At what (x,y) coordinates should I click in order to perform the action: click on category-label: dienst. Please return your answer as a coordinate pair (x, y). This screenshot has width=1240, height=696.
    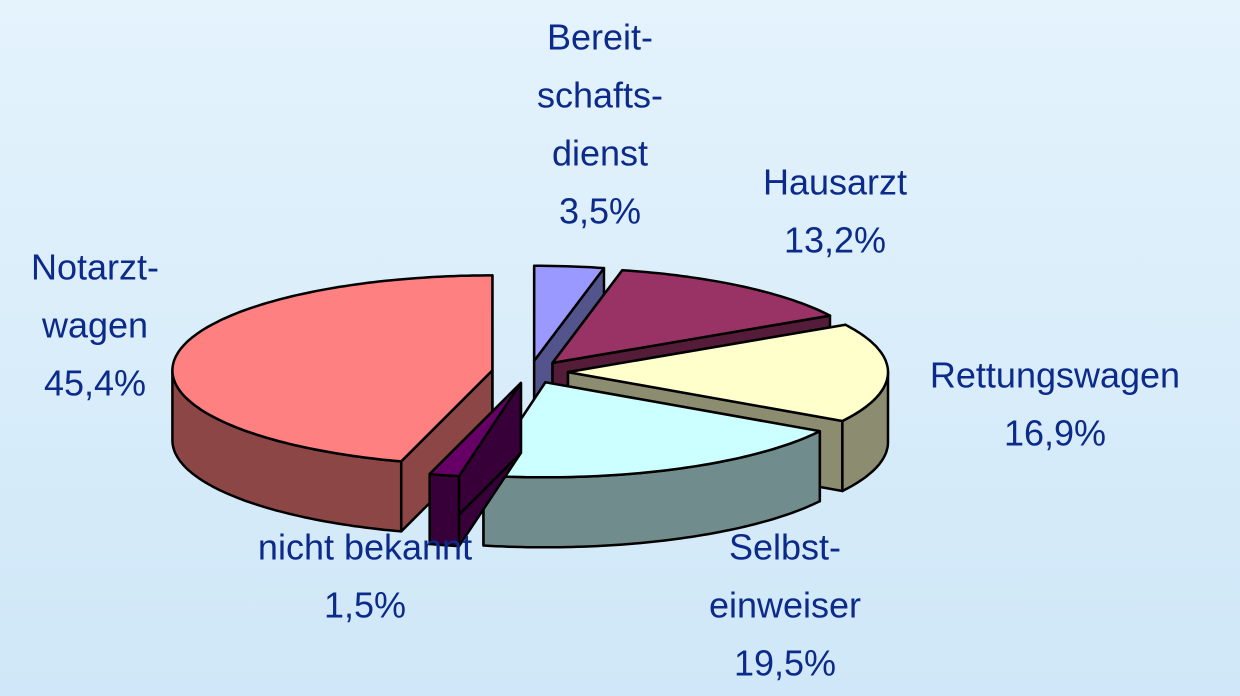
    Looking at the image, I should click on (600, 153).